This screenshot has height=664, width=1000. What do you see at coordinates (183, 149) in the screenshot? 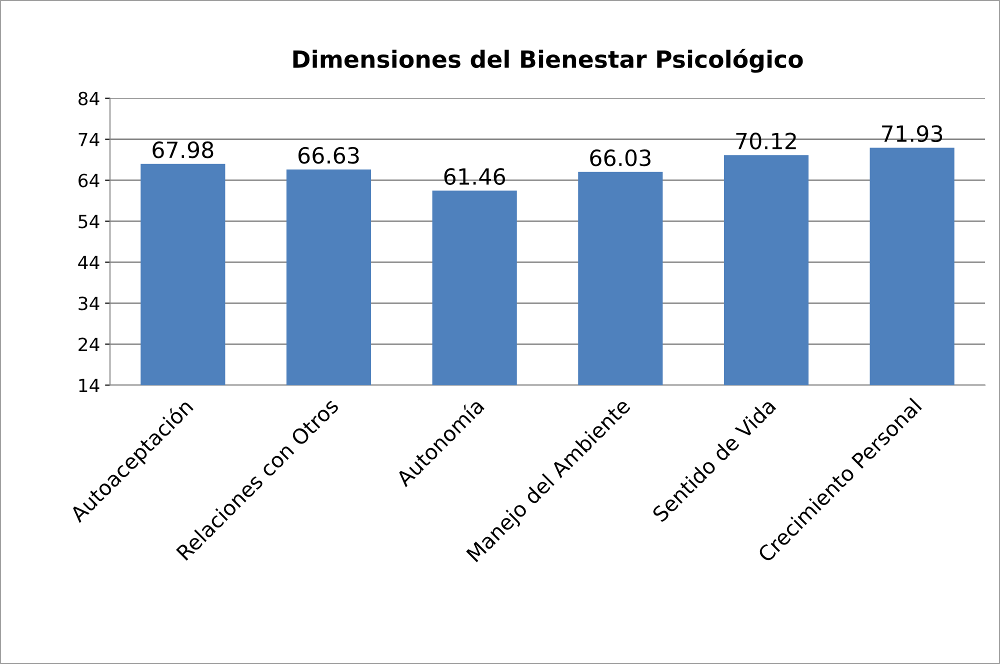
I see `data-label: 67.98` at bounding box center [183, 149].